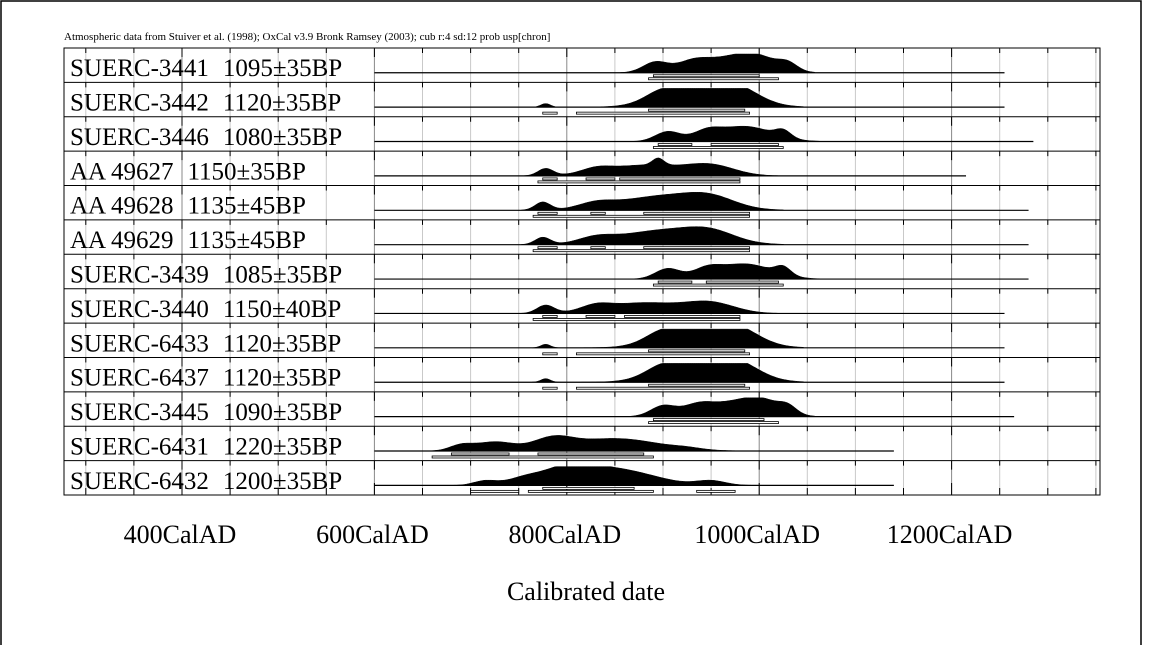 This screenshot has width=1154, height=650. What do you see at coordinates (139, 481) in the screenshot?
I see `row-lab-code: SUERC-6432` at bounding box center [139, 481].